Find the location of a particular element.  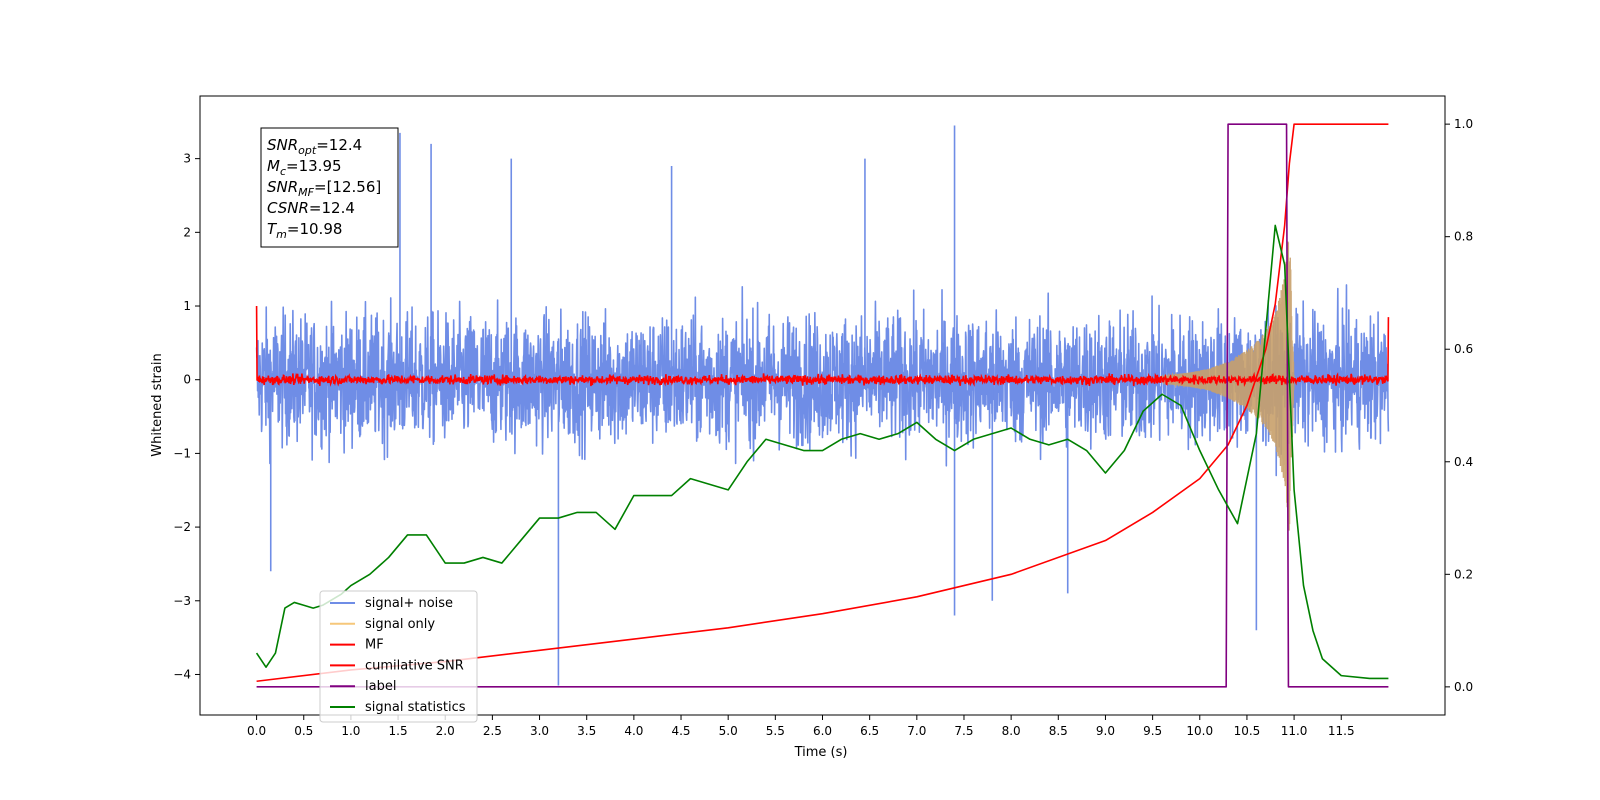

series-signal-only is located at coordinates (1228, 386).